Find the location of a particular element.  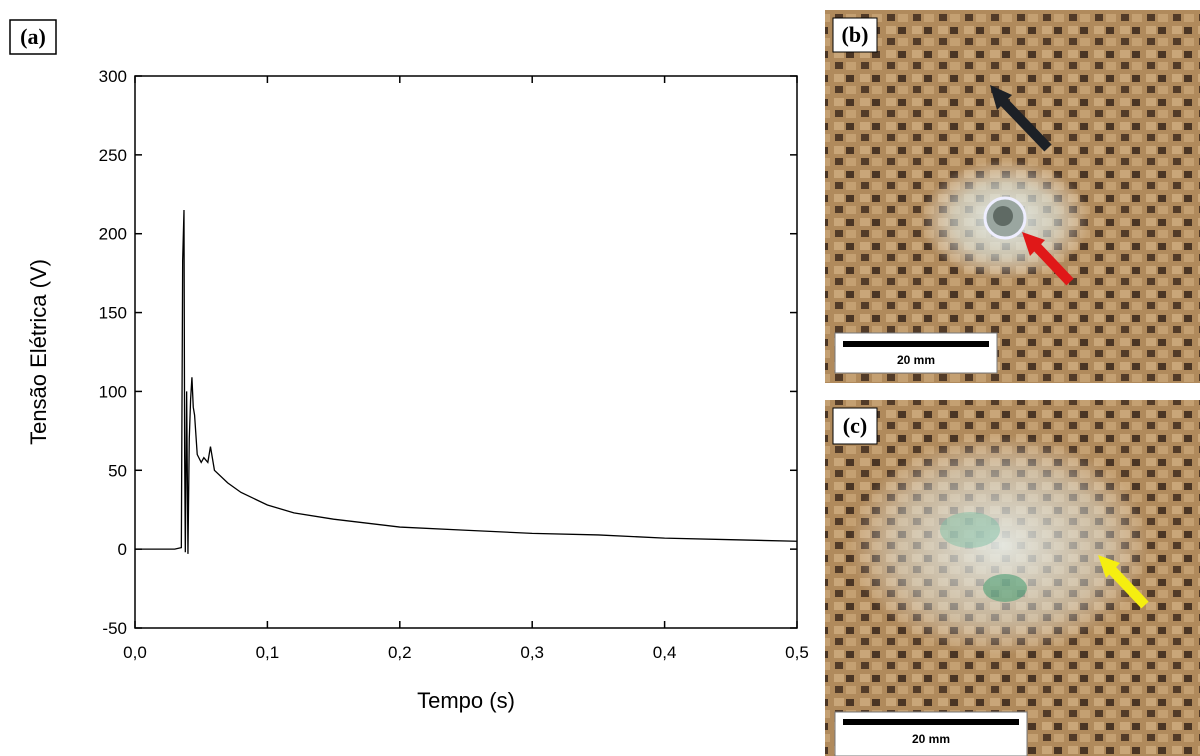

y-tick-label: 300 is located at coordinates (113, 76).